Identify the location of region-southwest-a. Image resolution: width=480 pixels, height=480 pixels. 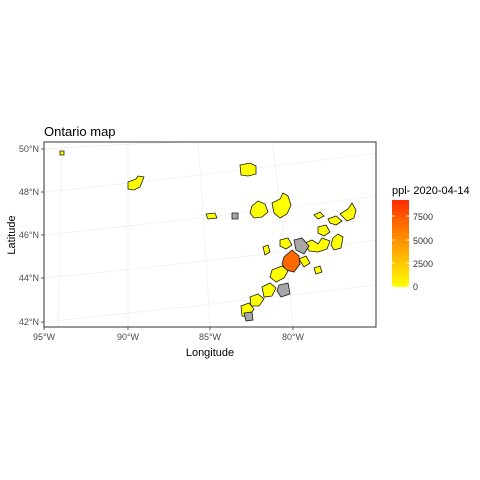
(257, 300).